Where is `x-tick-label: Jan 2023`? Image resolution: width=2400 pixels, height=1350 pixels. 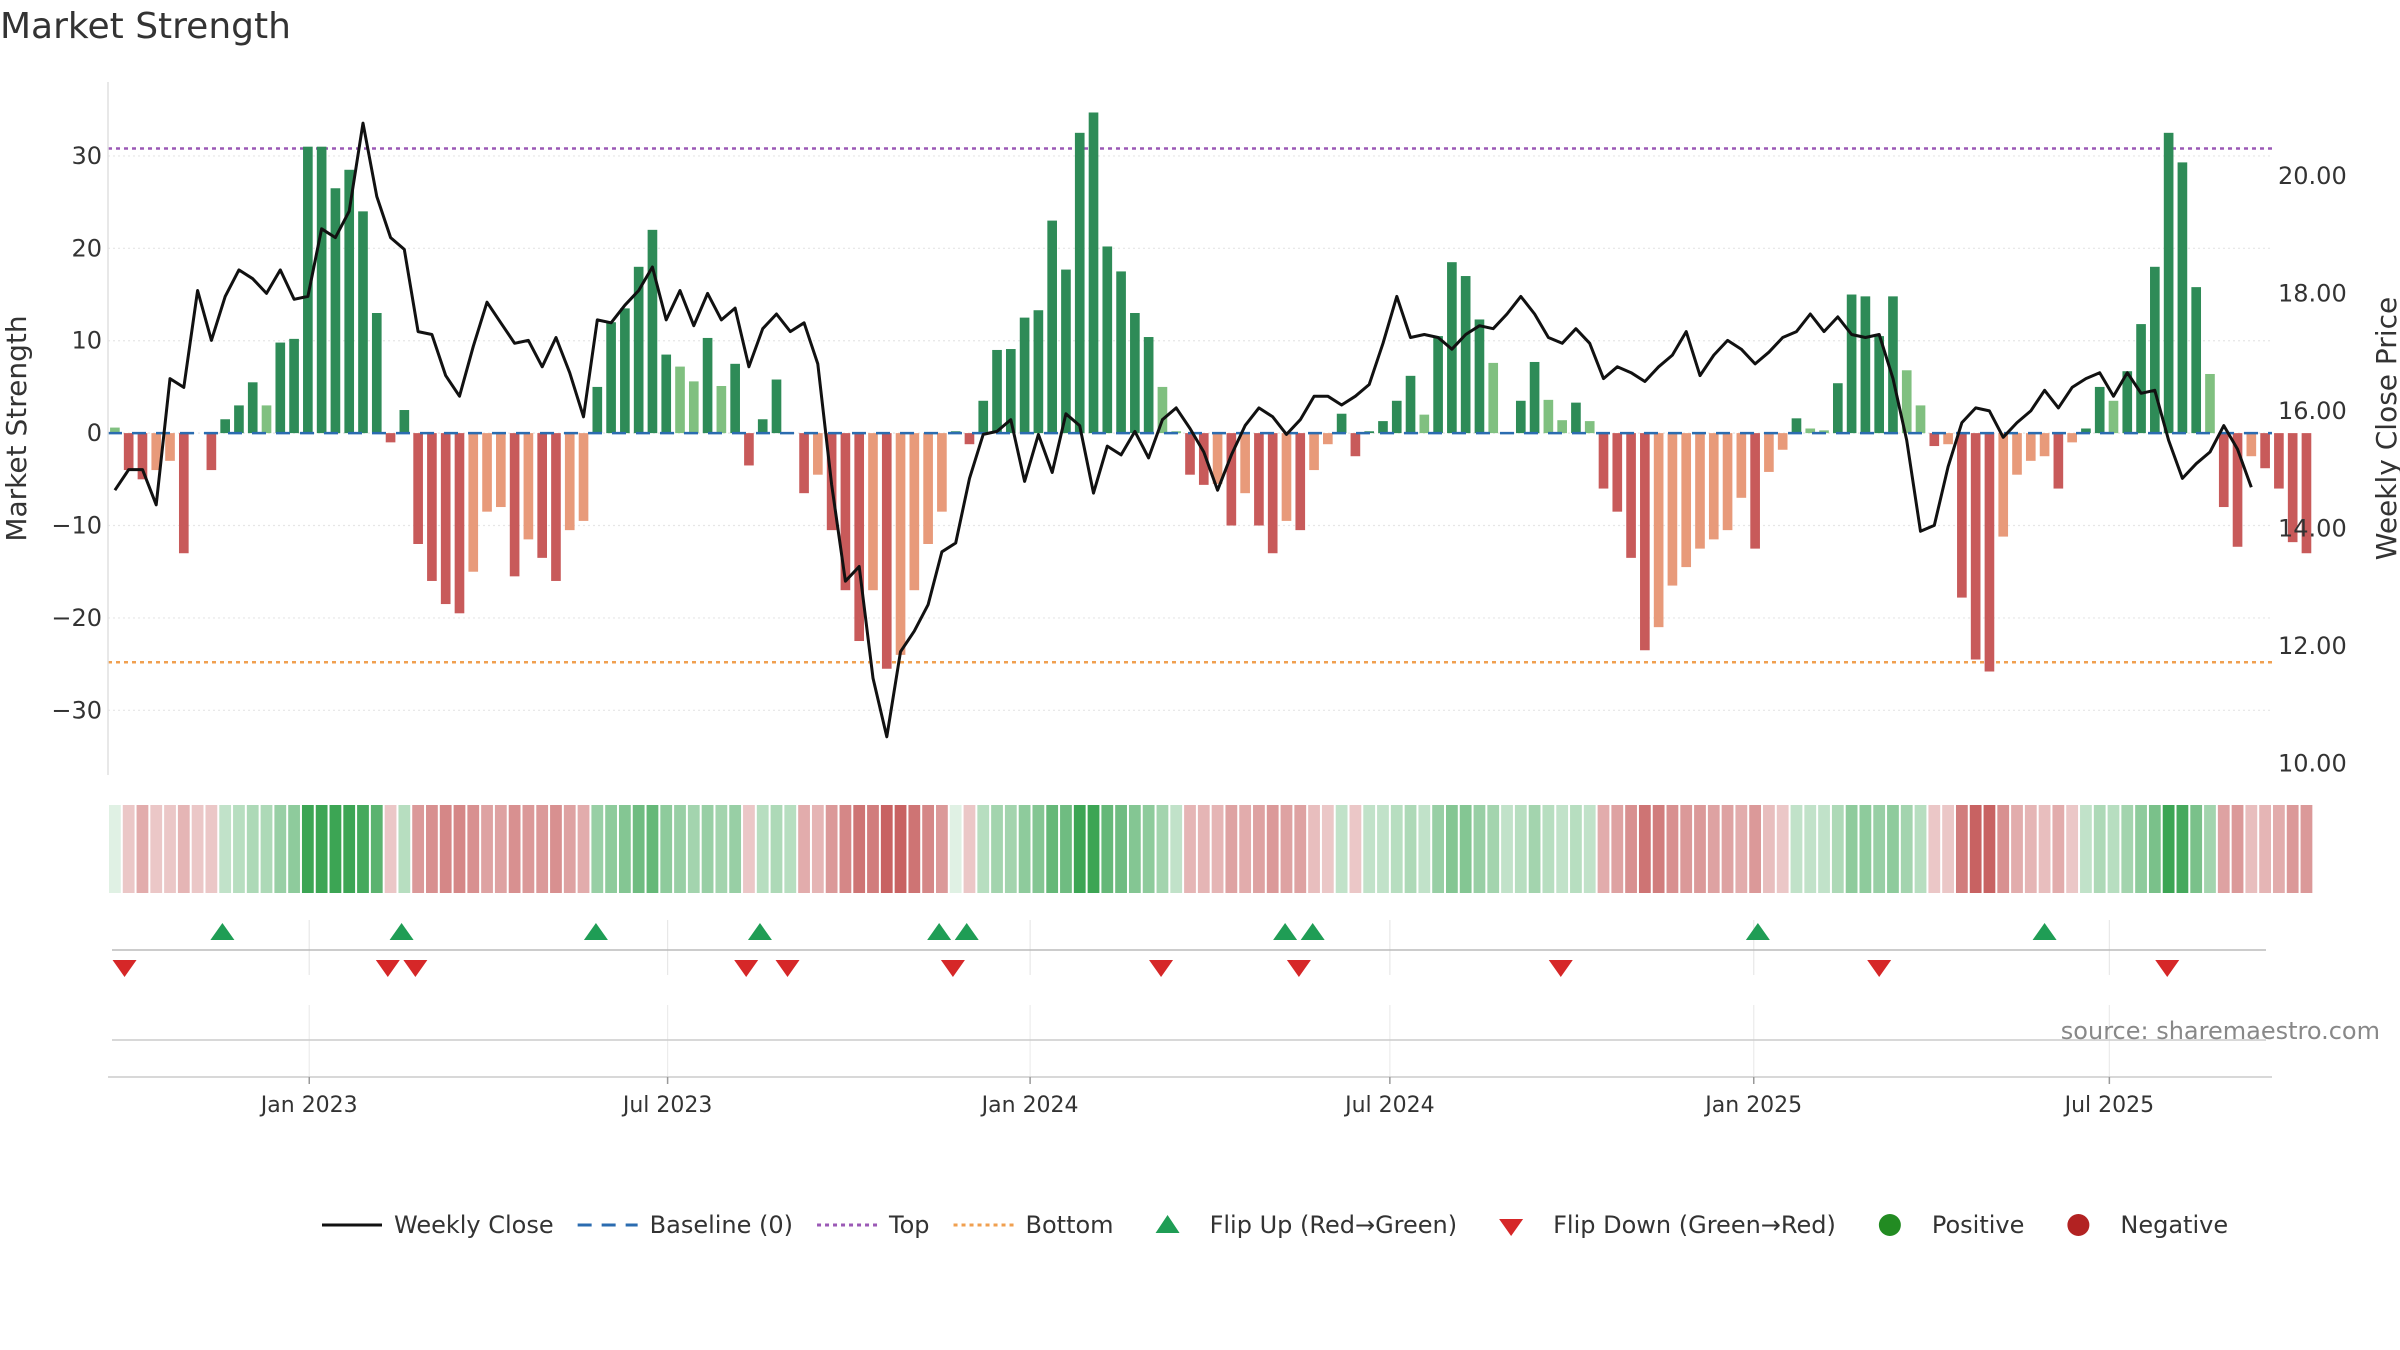 x-tick-label: Jan 2023 is located at coordinates (308, 1105).